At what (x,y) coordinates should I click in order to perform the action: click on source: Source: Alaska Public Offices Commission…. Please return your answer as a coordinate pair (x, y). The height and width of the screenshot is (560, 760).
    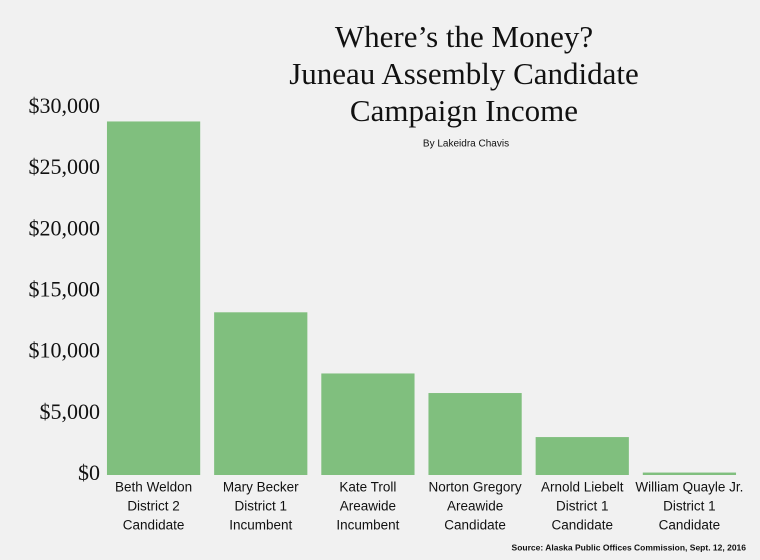
    Looking at the image, I should click on (629, 547).